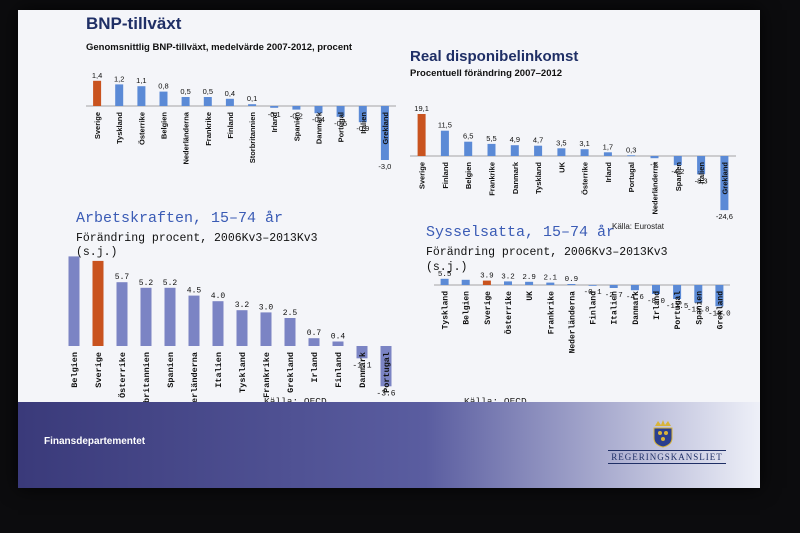  What do you see at coordinates (572, 322) in the screenshot?
I see `chart4-category-label: Nederländerna` at bounding box center [572, 322].